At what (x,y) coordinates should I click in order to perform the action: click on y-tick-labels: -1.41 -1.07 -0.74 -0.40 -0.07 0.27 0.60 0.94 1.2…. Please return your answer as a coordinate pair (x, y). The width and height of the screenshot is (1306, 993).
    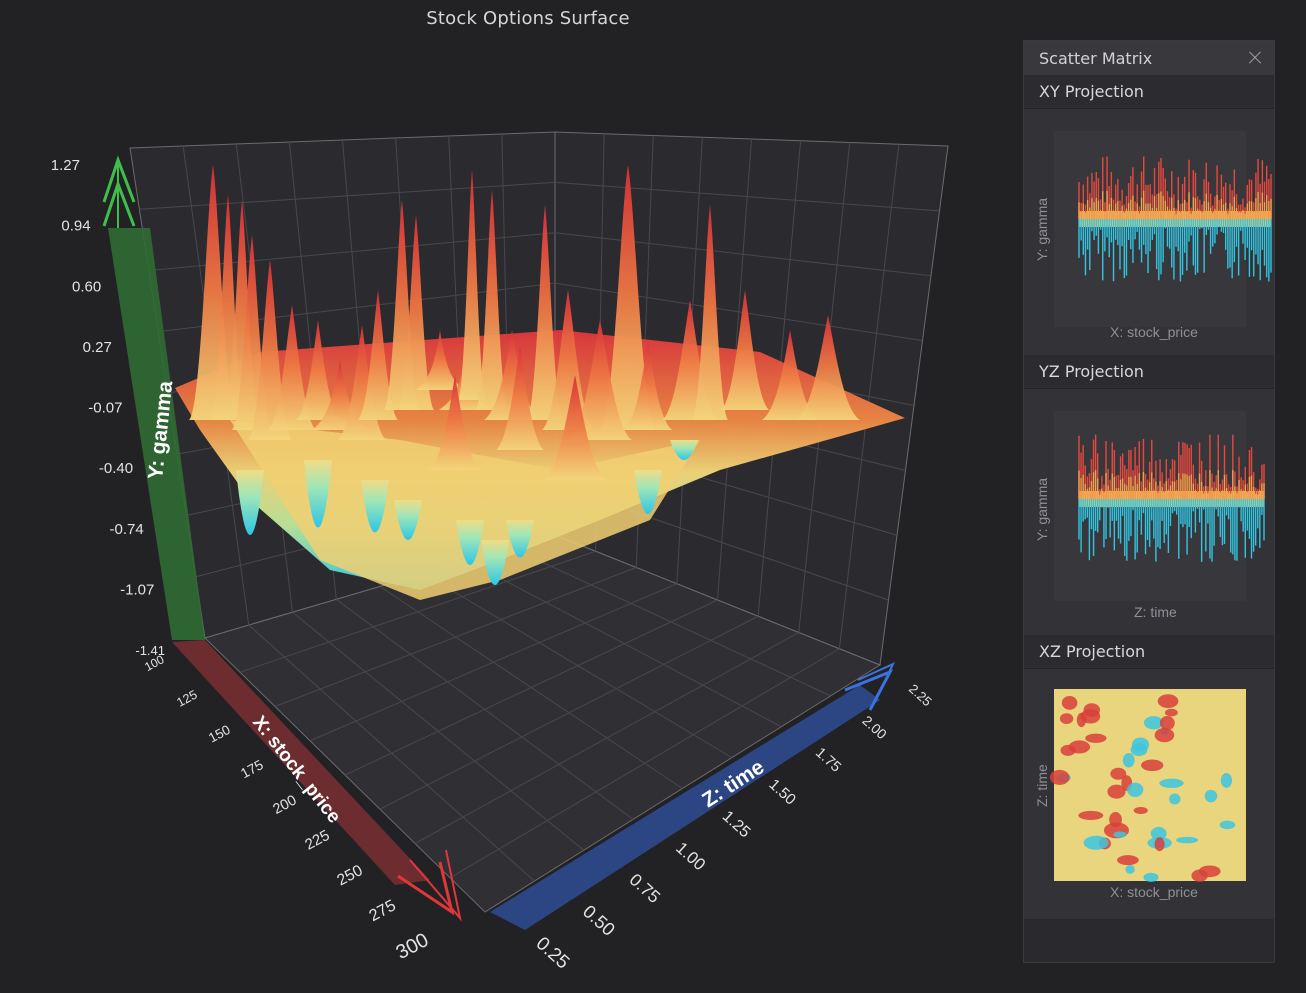
    Looking at the image, I should click on (108, 407).